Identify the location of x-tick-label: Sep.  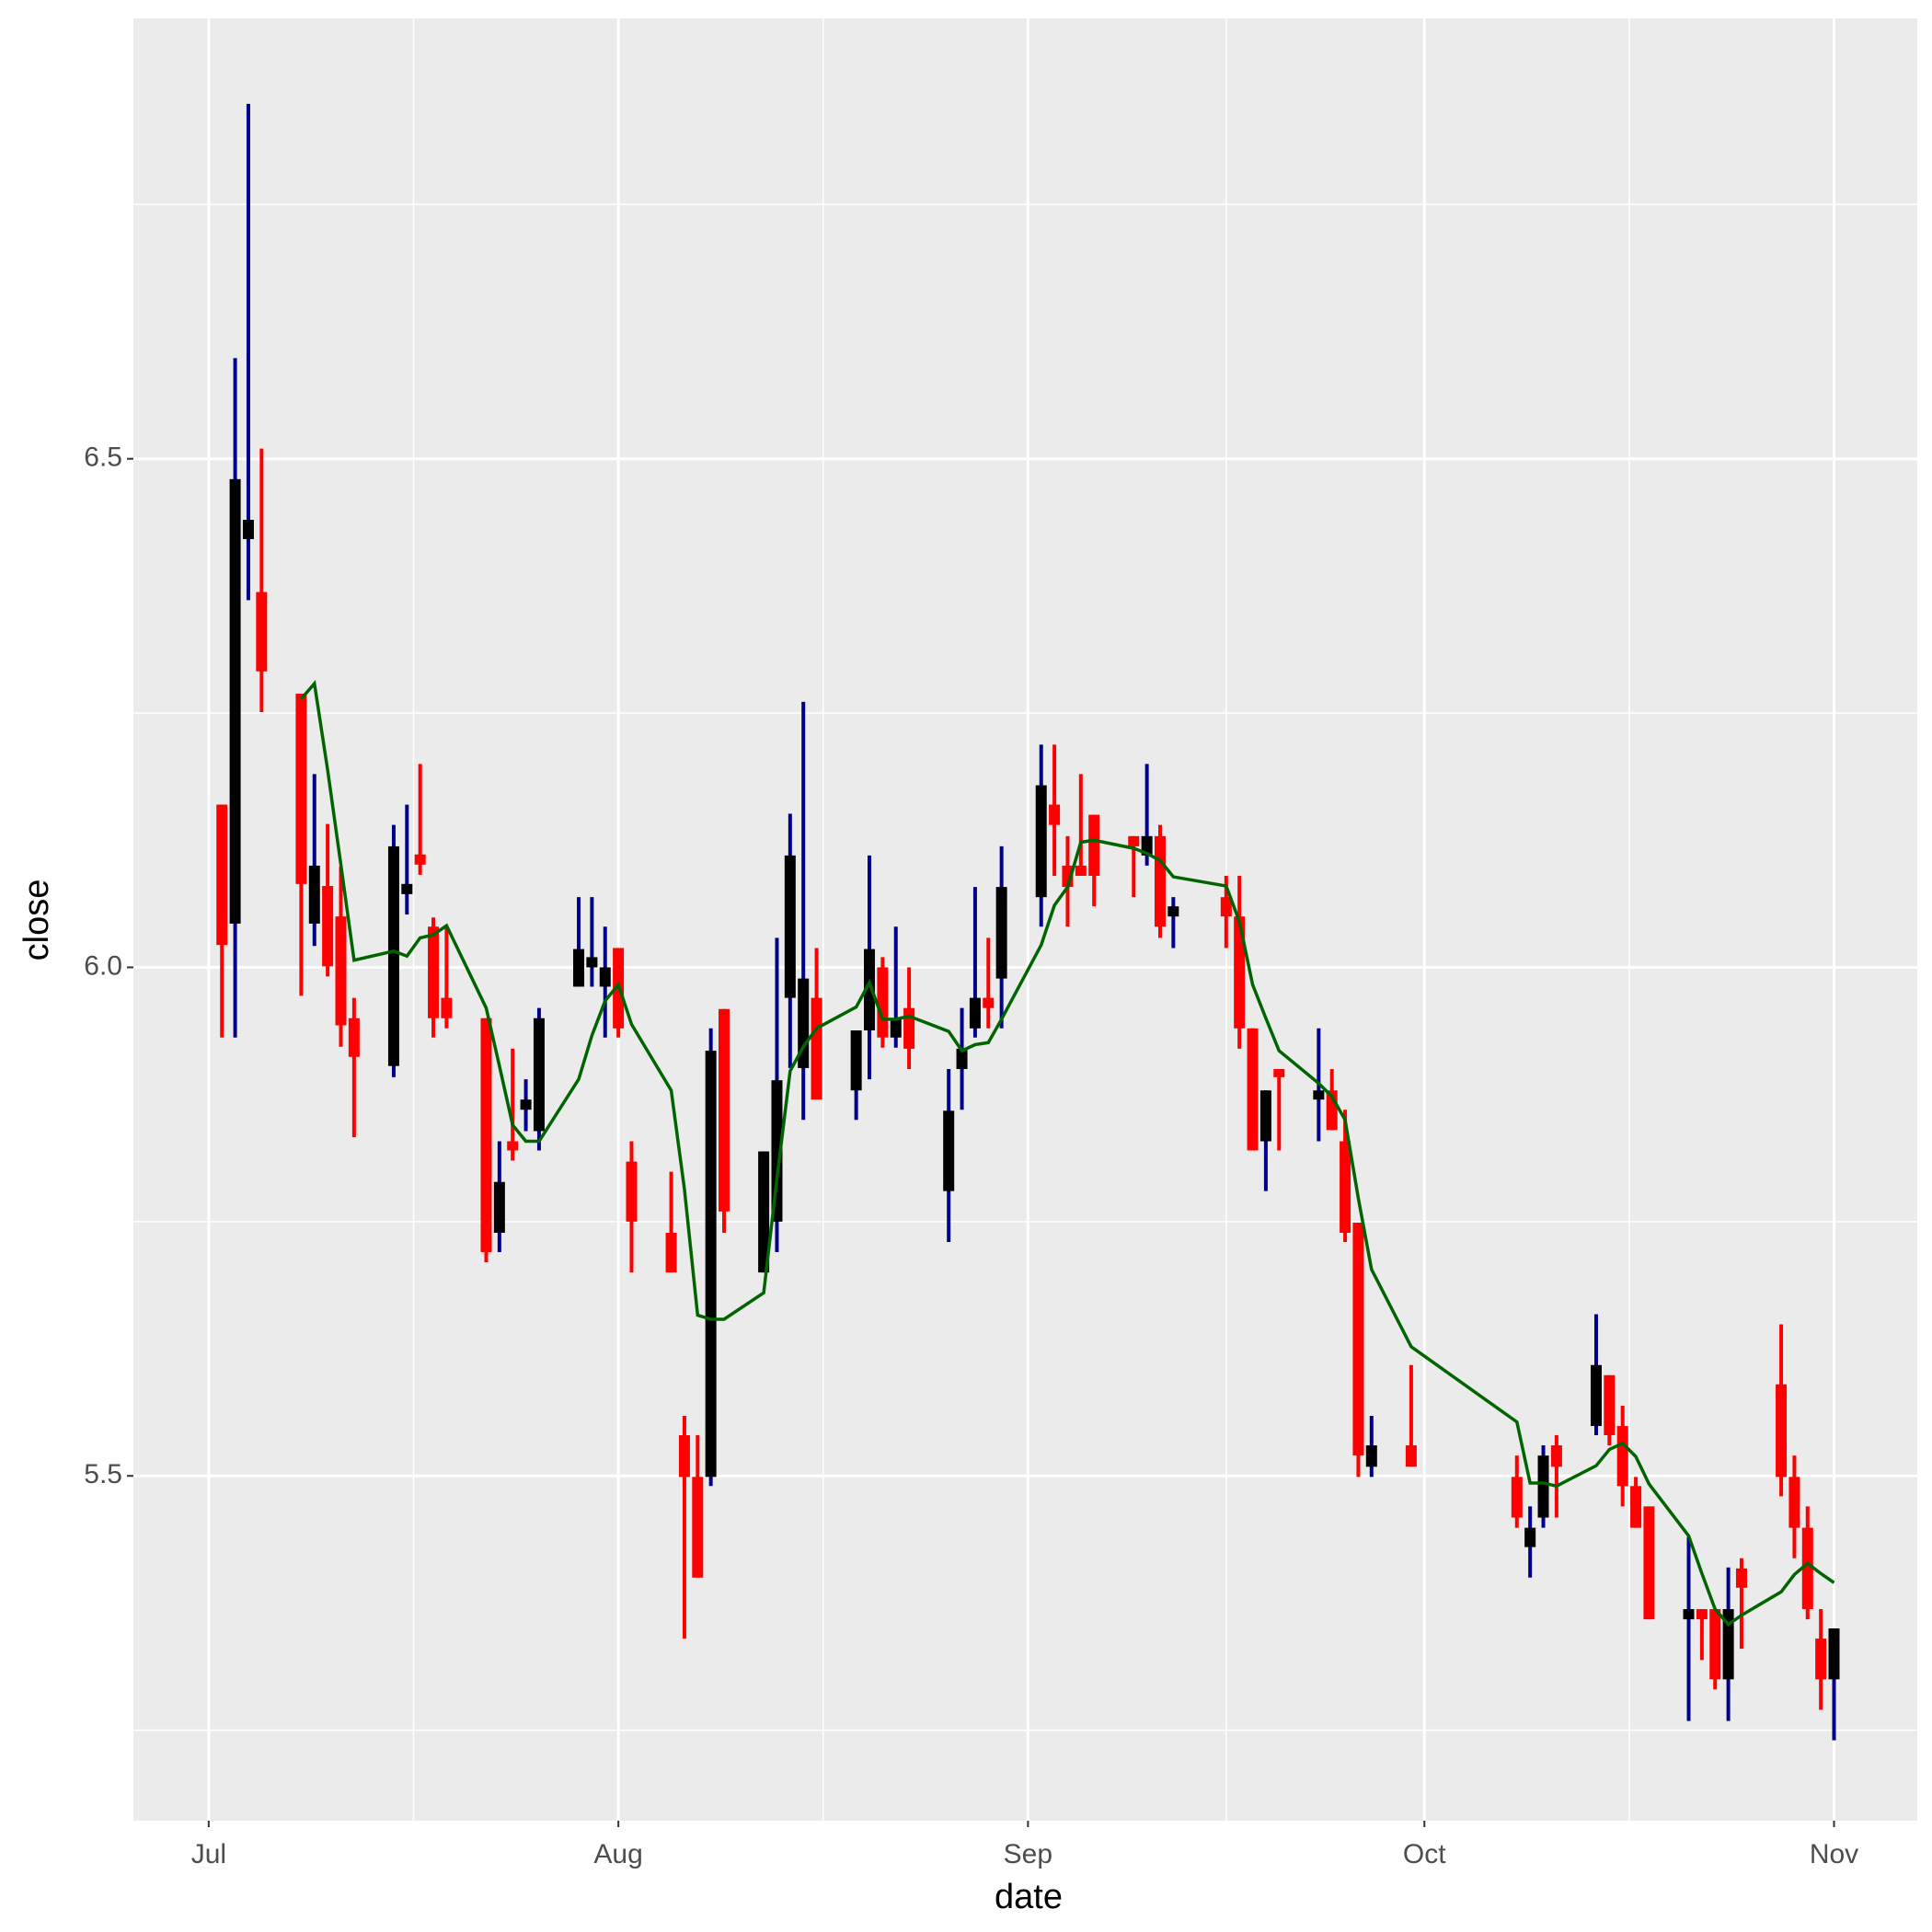
(1028, 1854).